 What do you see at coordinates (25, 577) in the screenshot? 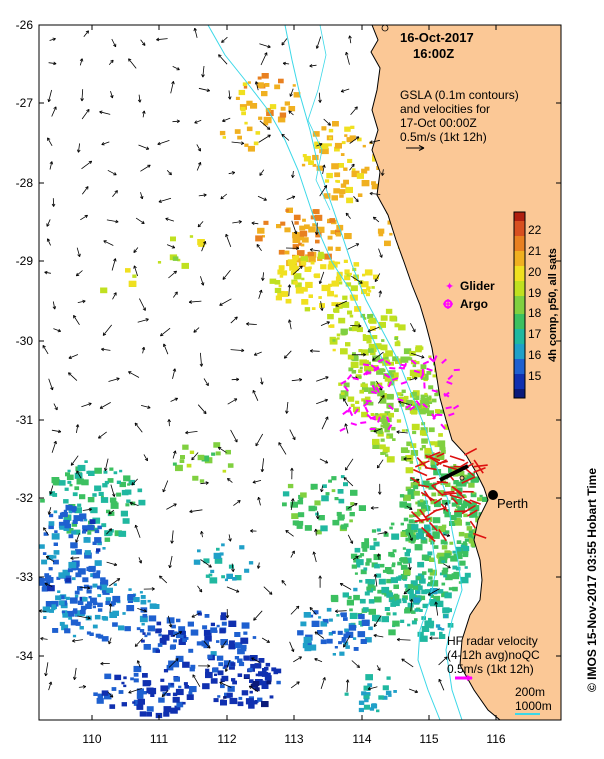
I see `lat-label: -33` at bounding box center [25, 577].